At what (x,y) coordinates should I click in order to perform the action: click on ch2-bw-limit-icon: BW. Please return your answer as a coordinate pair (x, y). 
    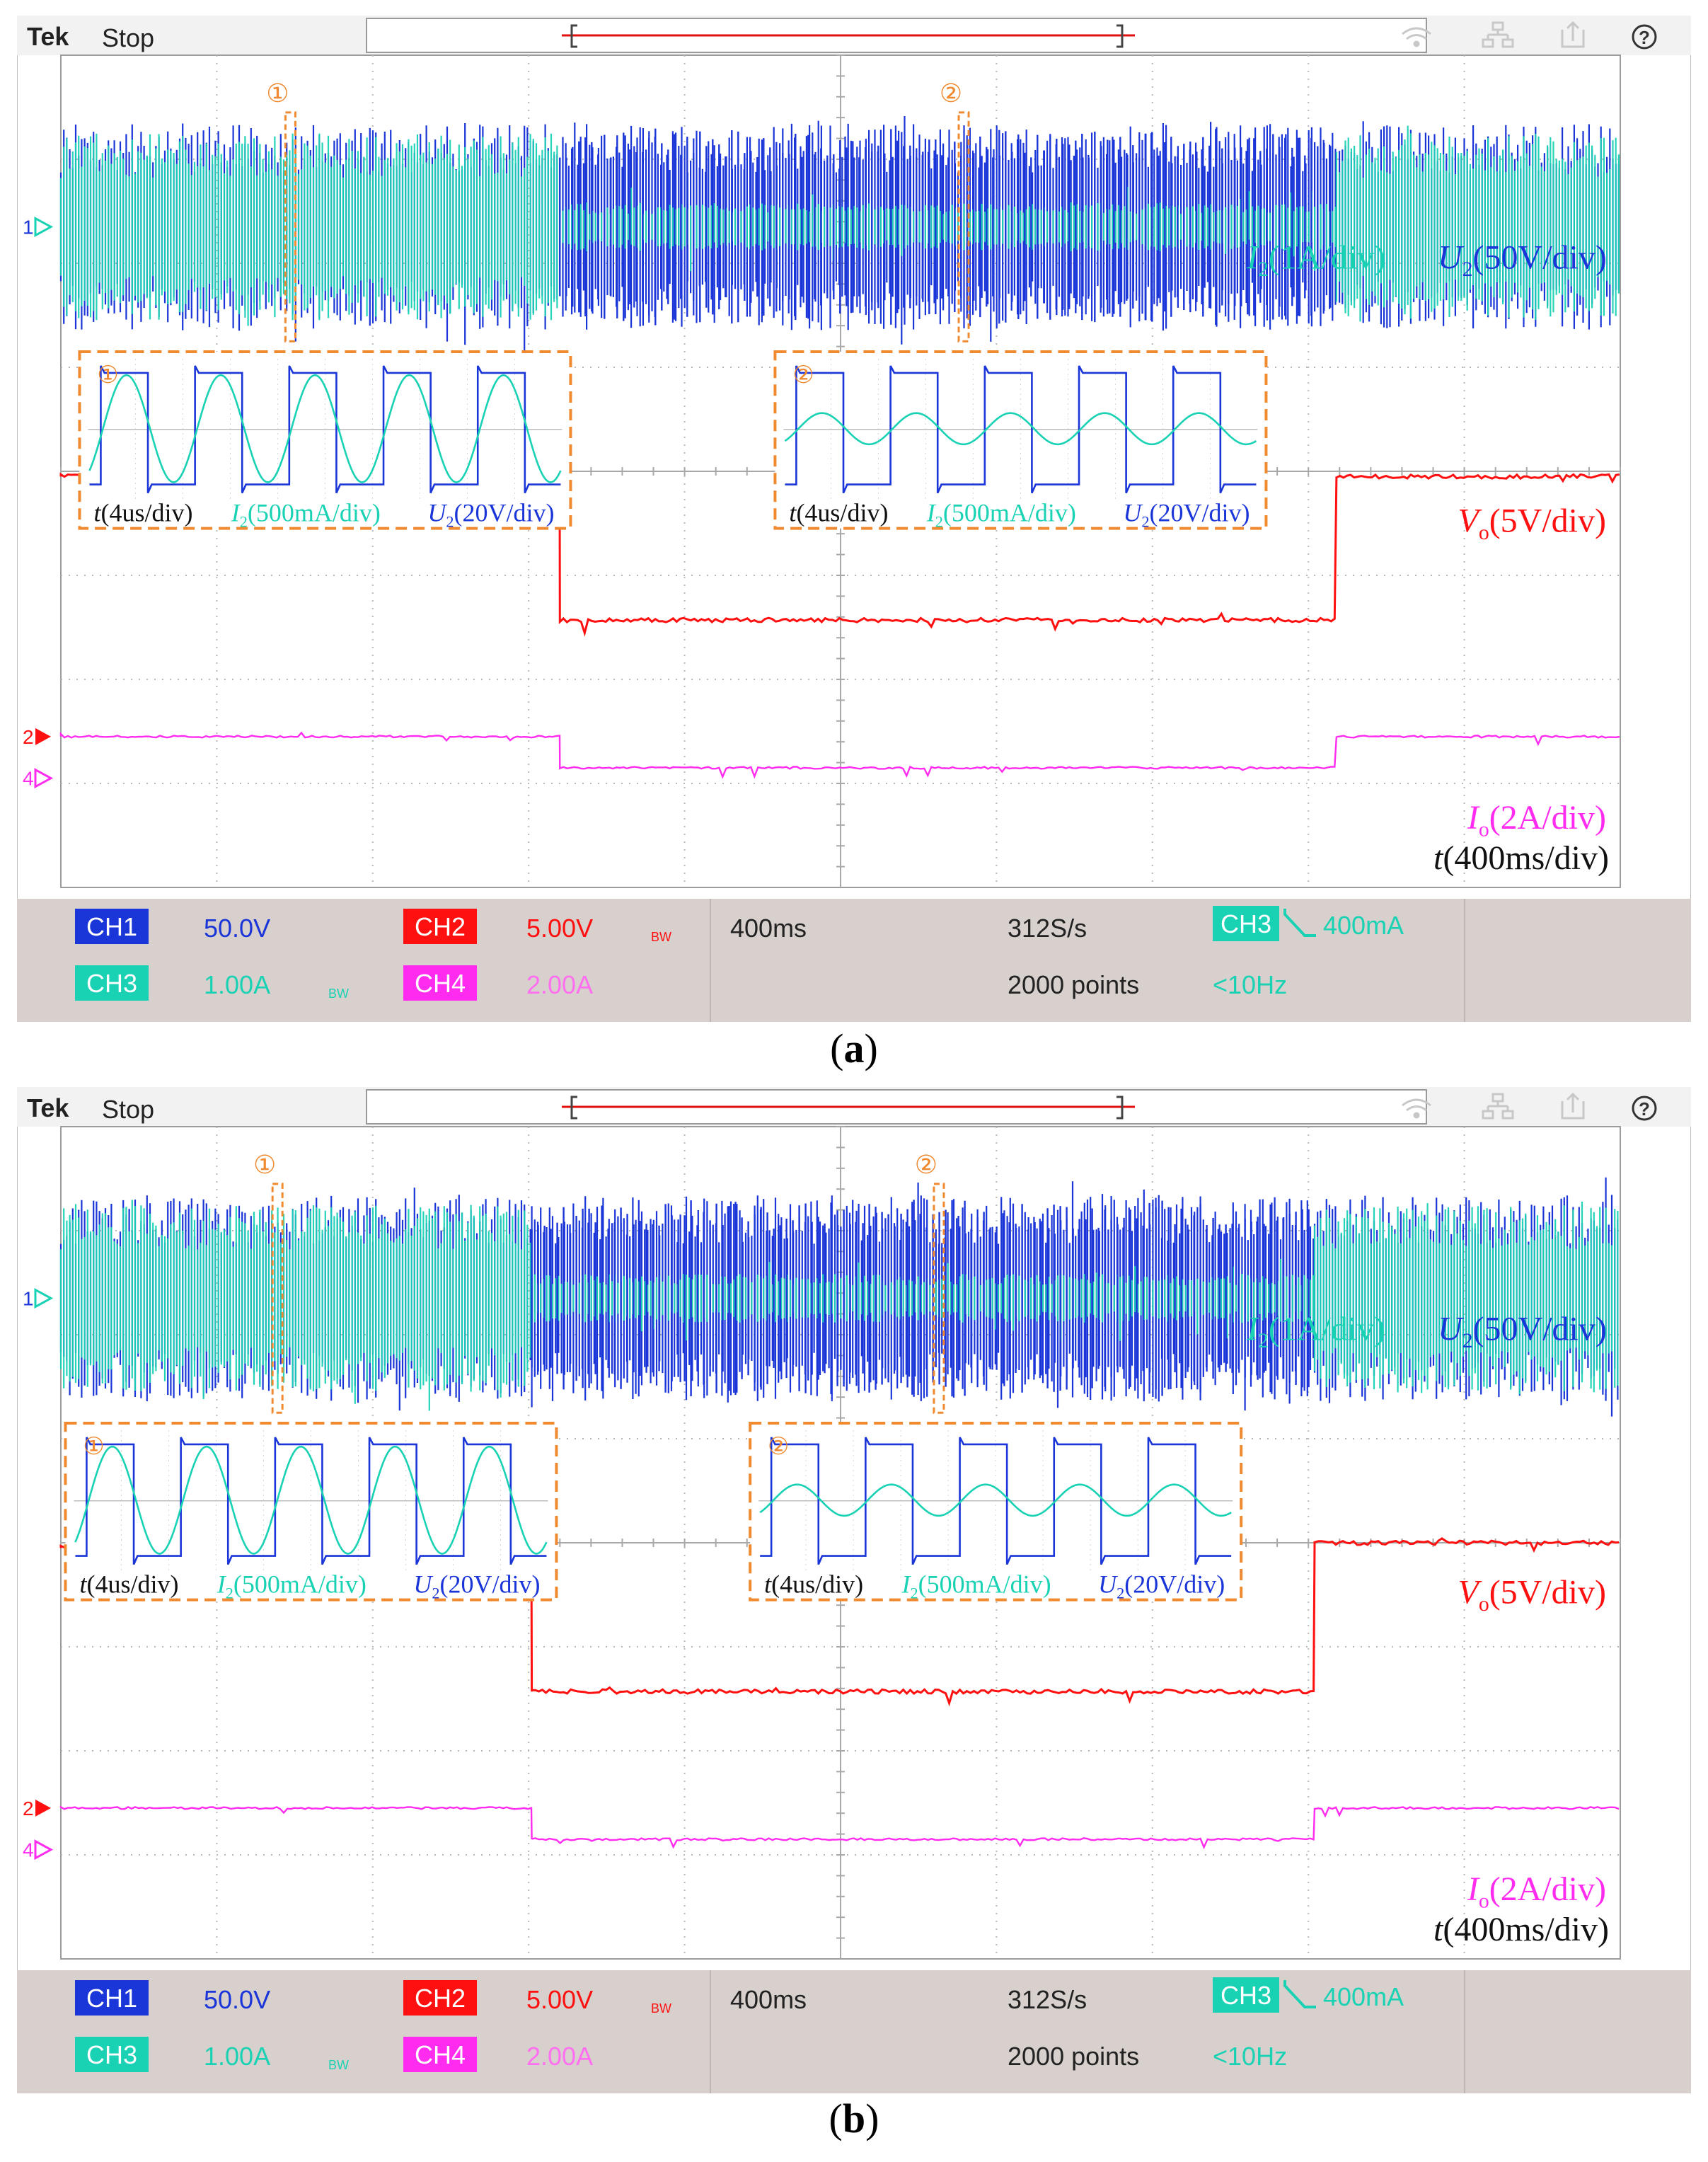
    Looking at the image, I should click on (661, 937).